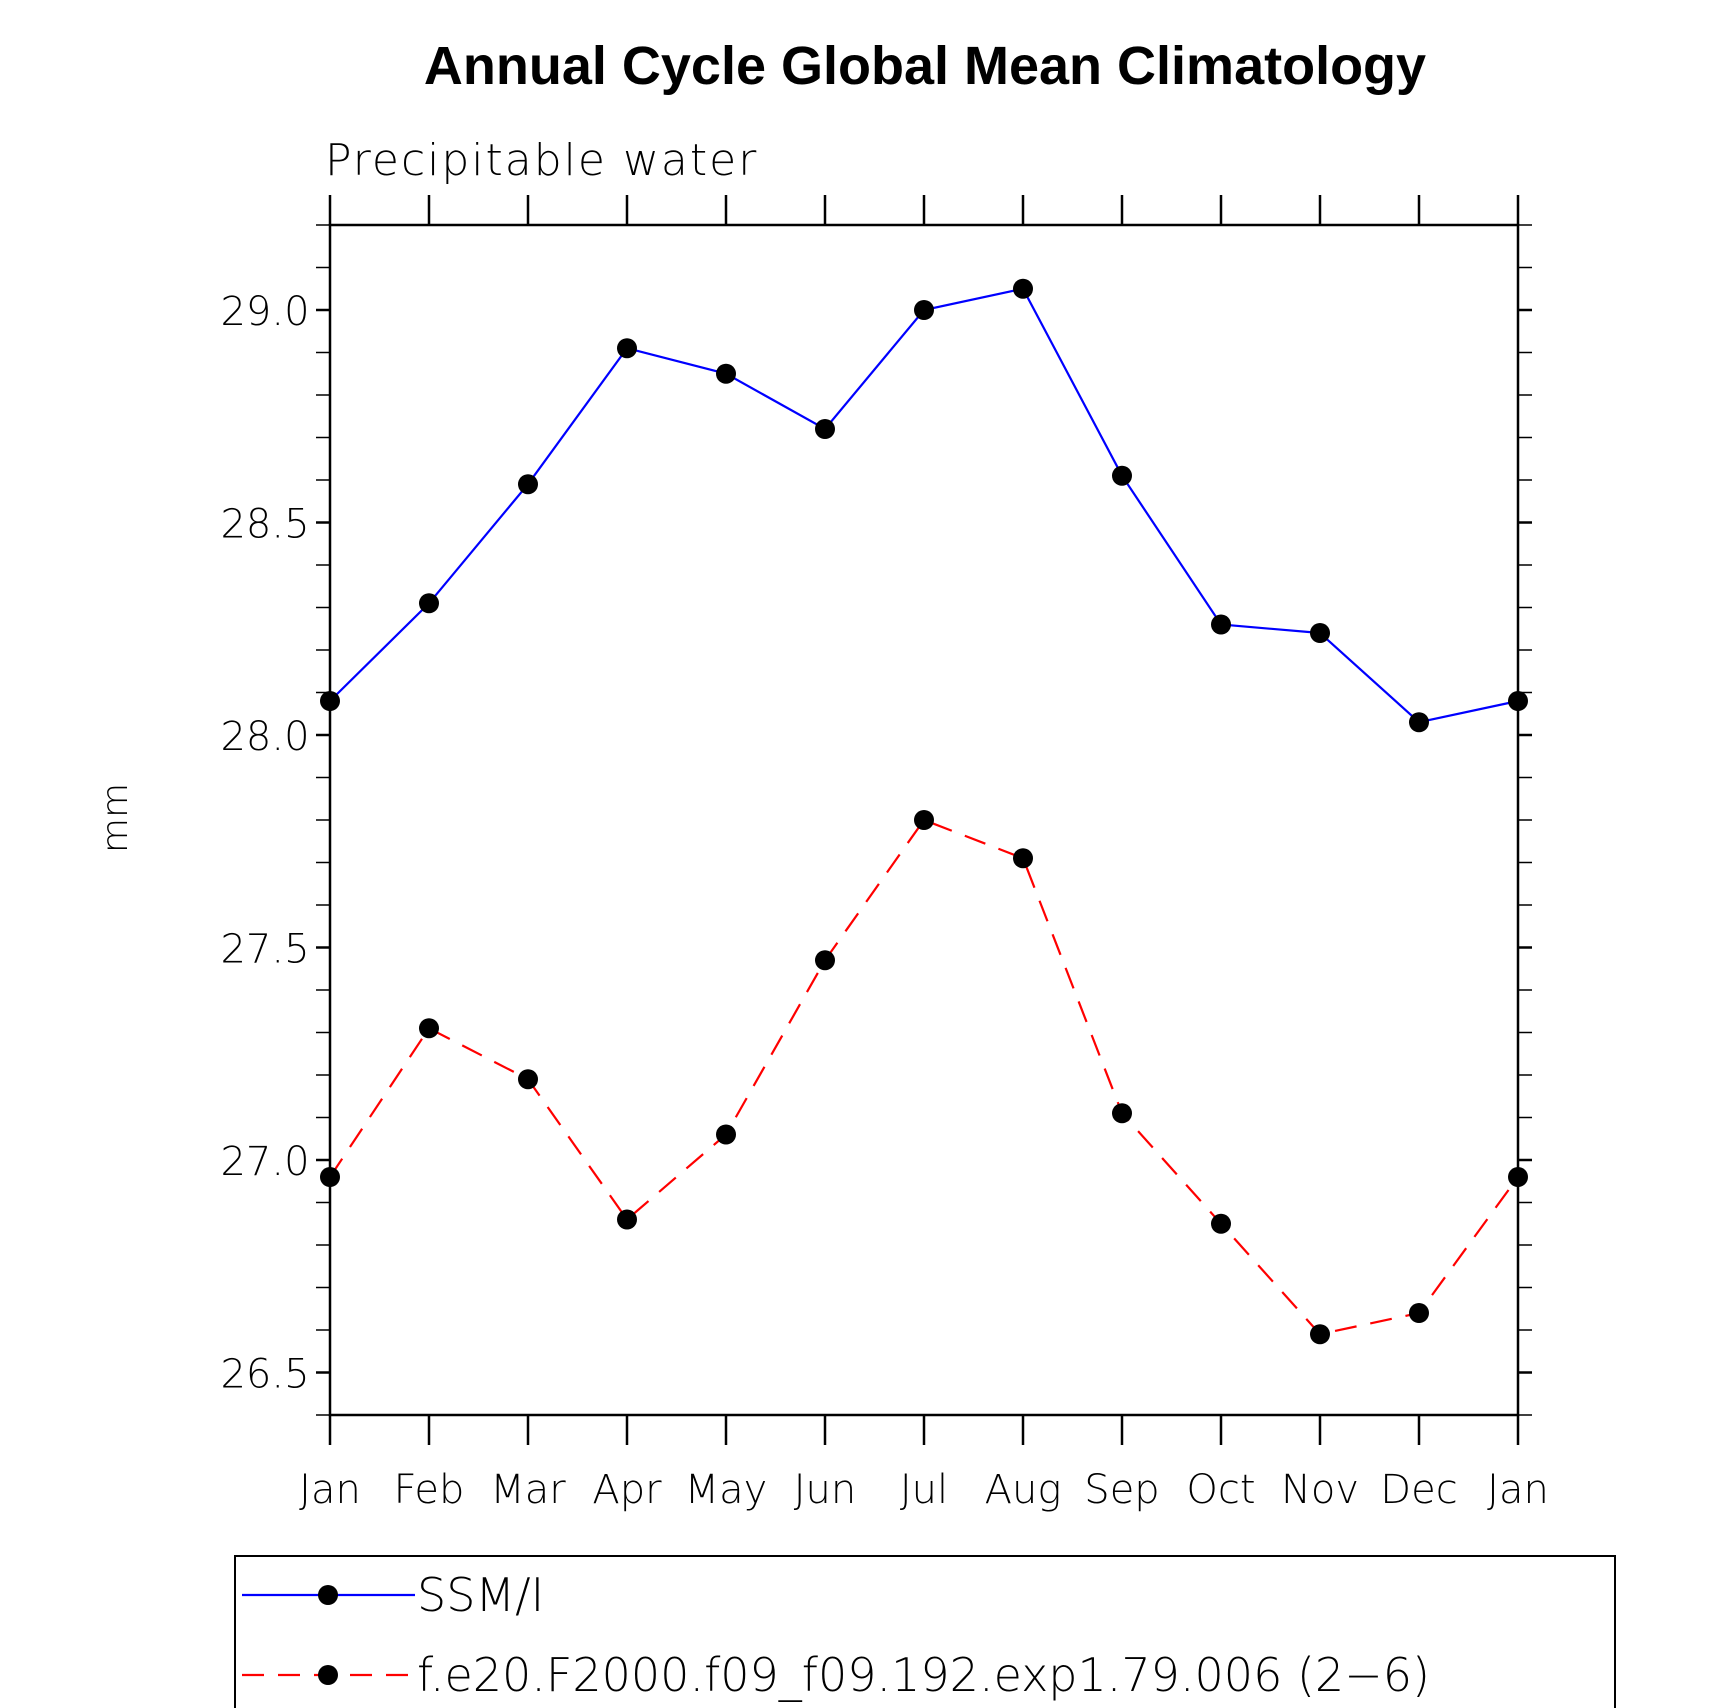 The width and height of the screenshot is (1710, 1708). What do you see at coordinates (264, 525) in the screenshot?
I see `y-tick-label: 28.5` at bounding box center [264, 525].